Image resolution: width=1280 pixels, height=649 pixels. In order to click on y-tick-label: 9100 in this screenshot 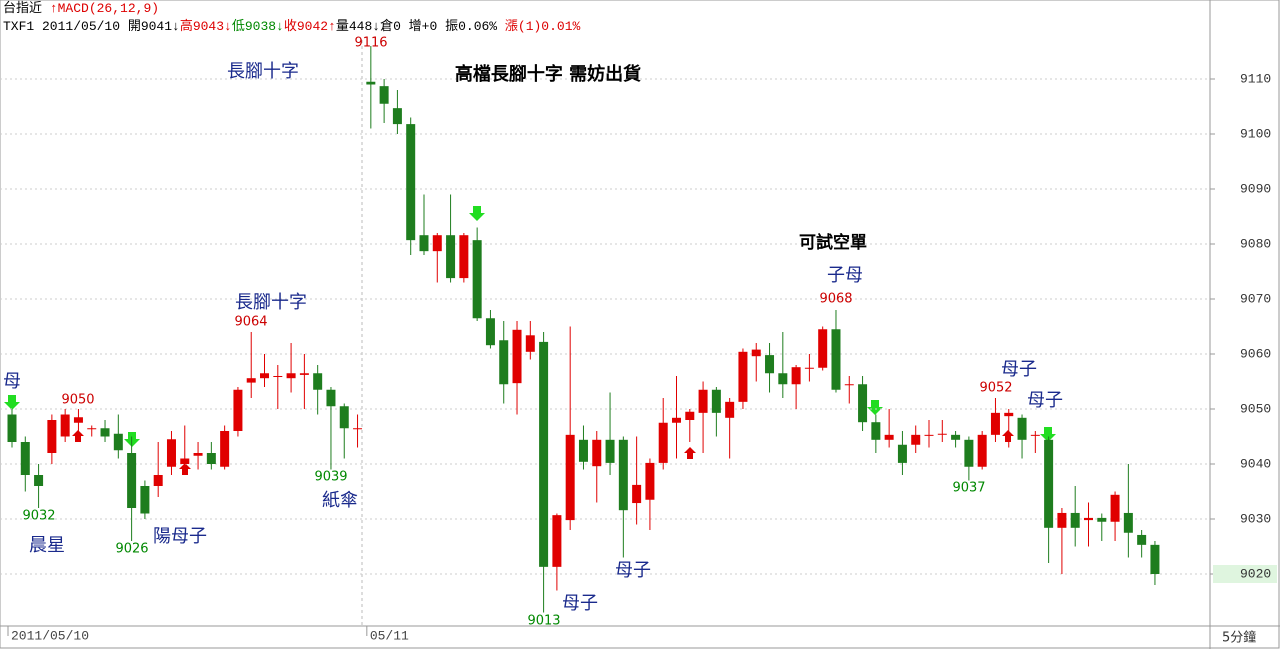, I will do `click(1255, 133)`.